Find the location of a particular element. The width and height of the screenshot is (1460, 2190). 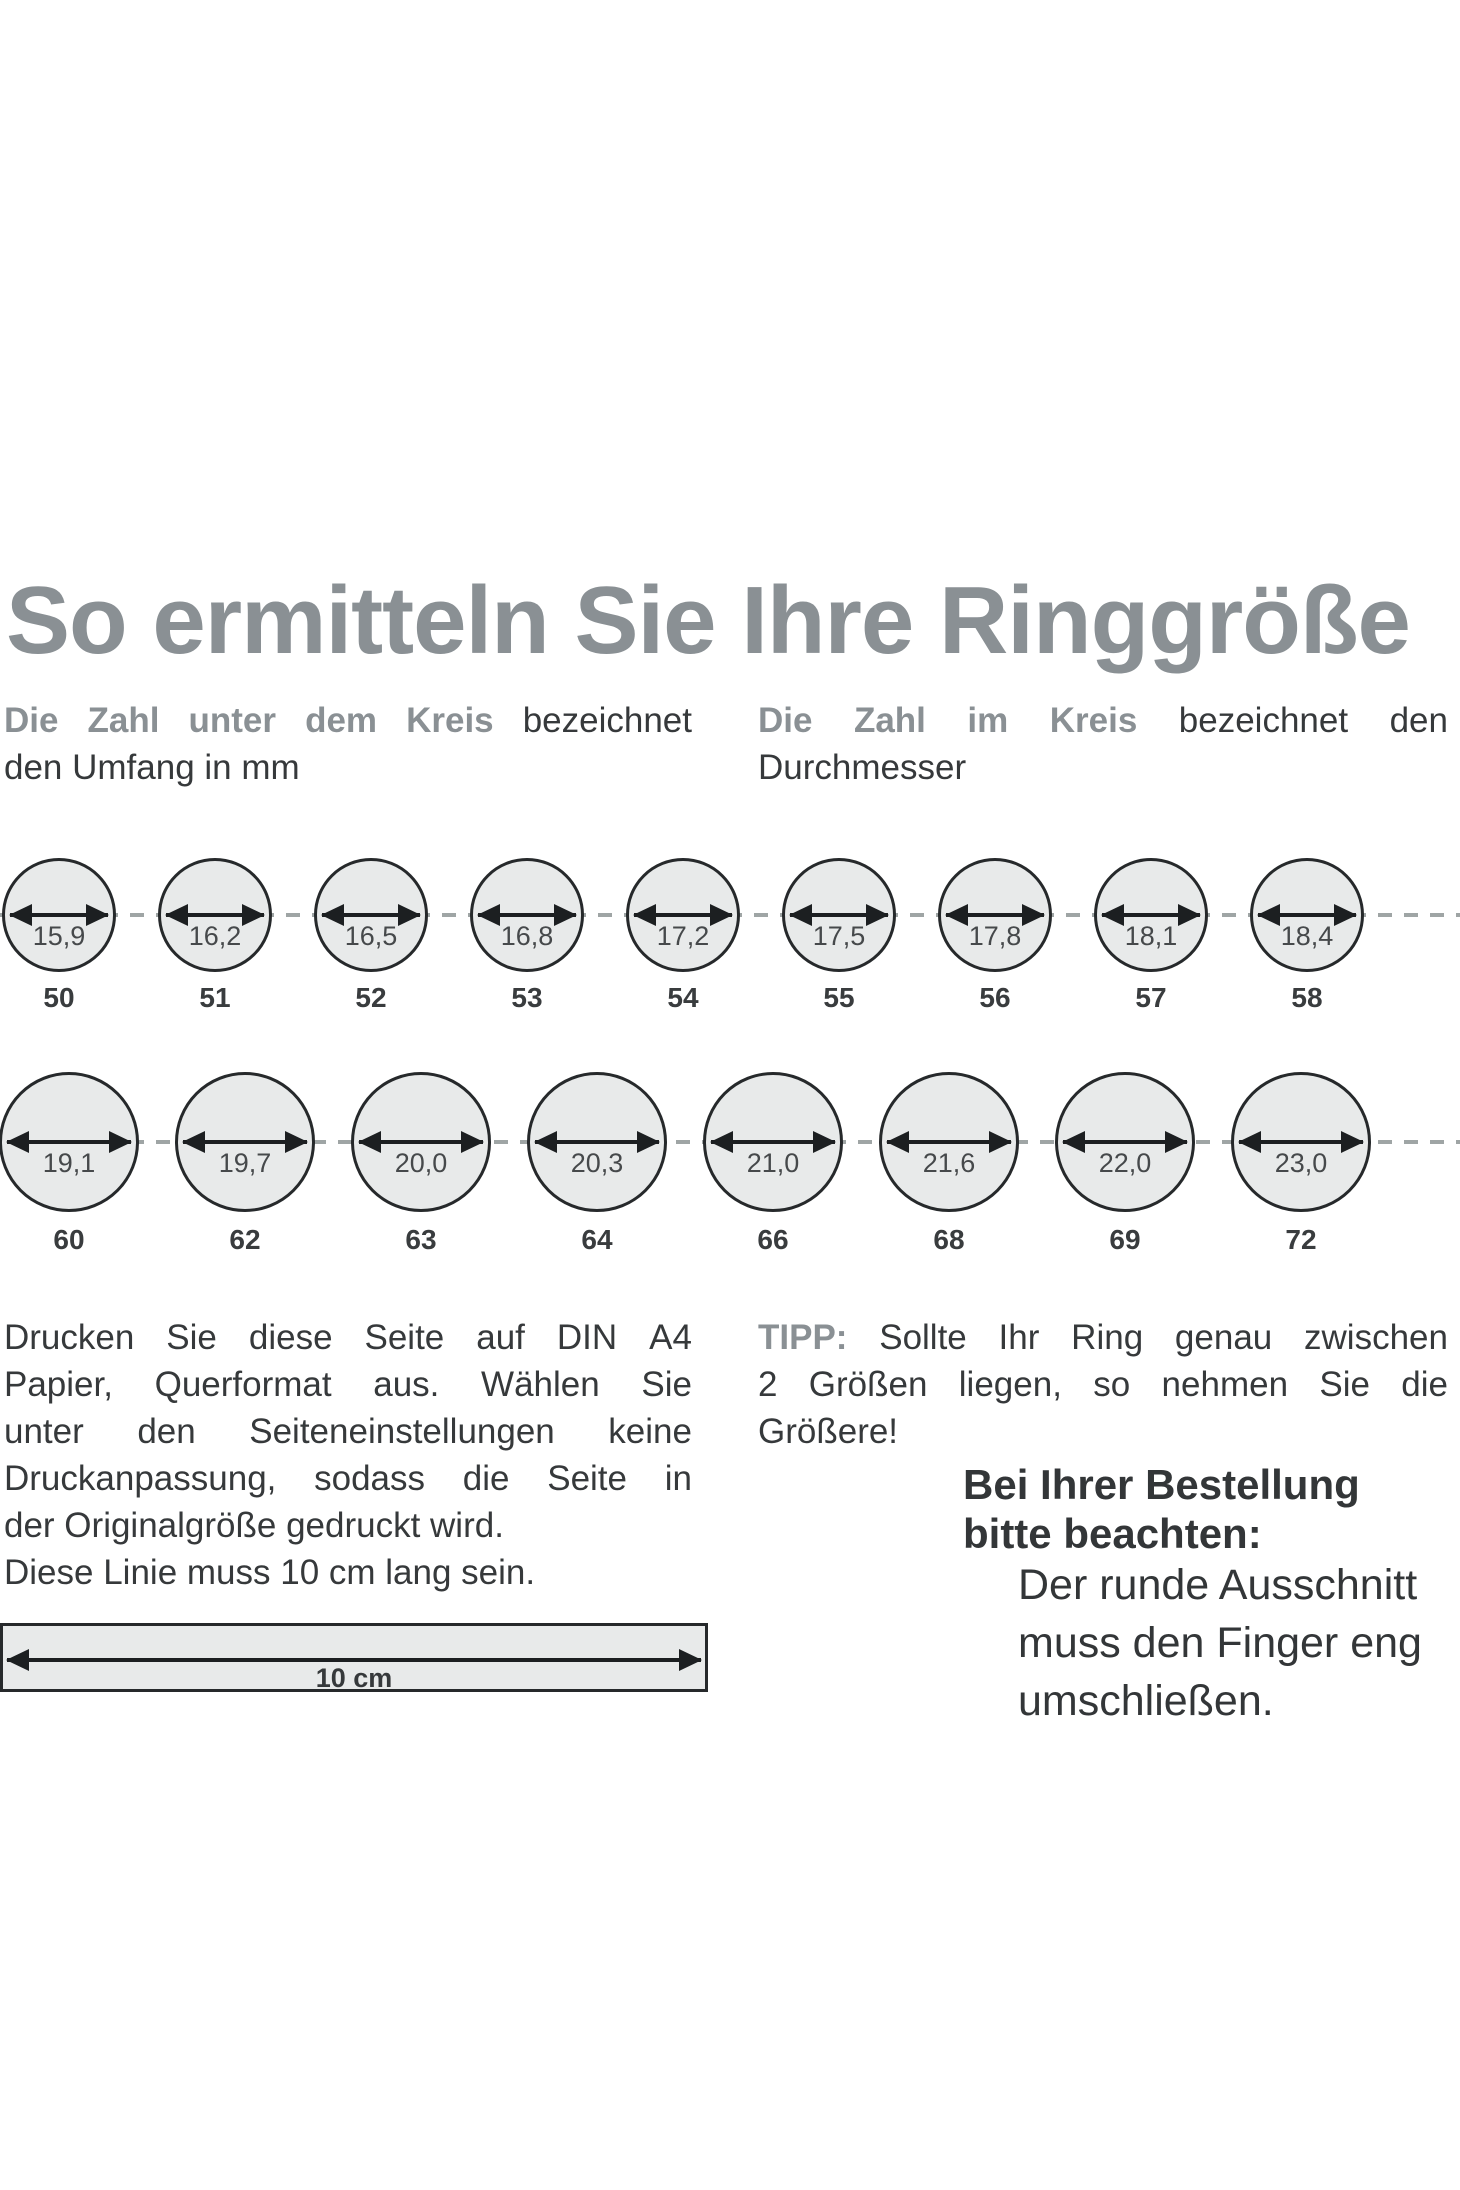

ring-size-label: 53 is located at coordinates (527, 997).